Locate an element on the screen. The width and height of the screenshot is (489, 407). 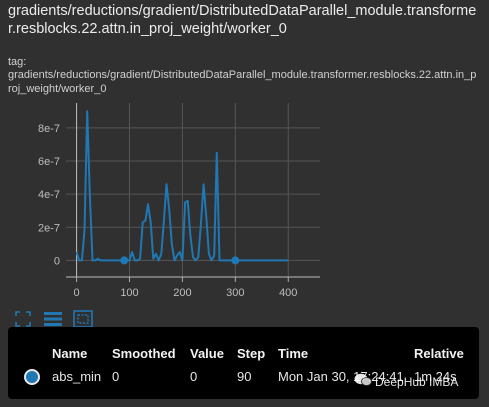
row-relative: 1m 24s is located at coordinates (435, 376).